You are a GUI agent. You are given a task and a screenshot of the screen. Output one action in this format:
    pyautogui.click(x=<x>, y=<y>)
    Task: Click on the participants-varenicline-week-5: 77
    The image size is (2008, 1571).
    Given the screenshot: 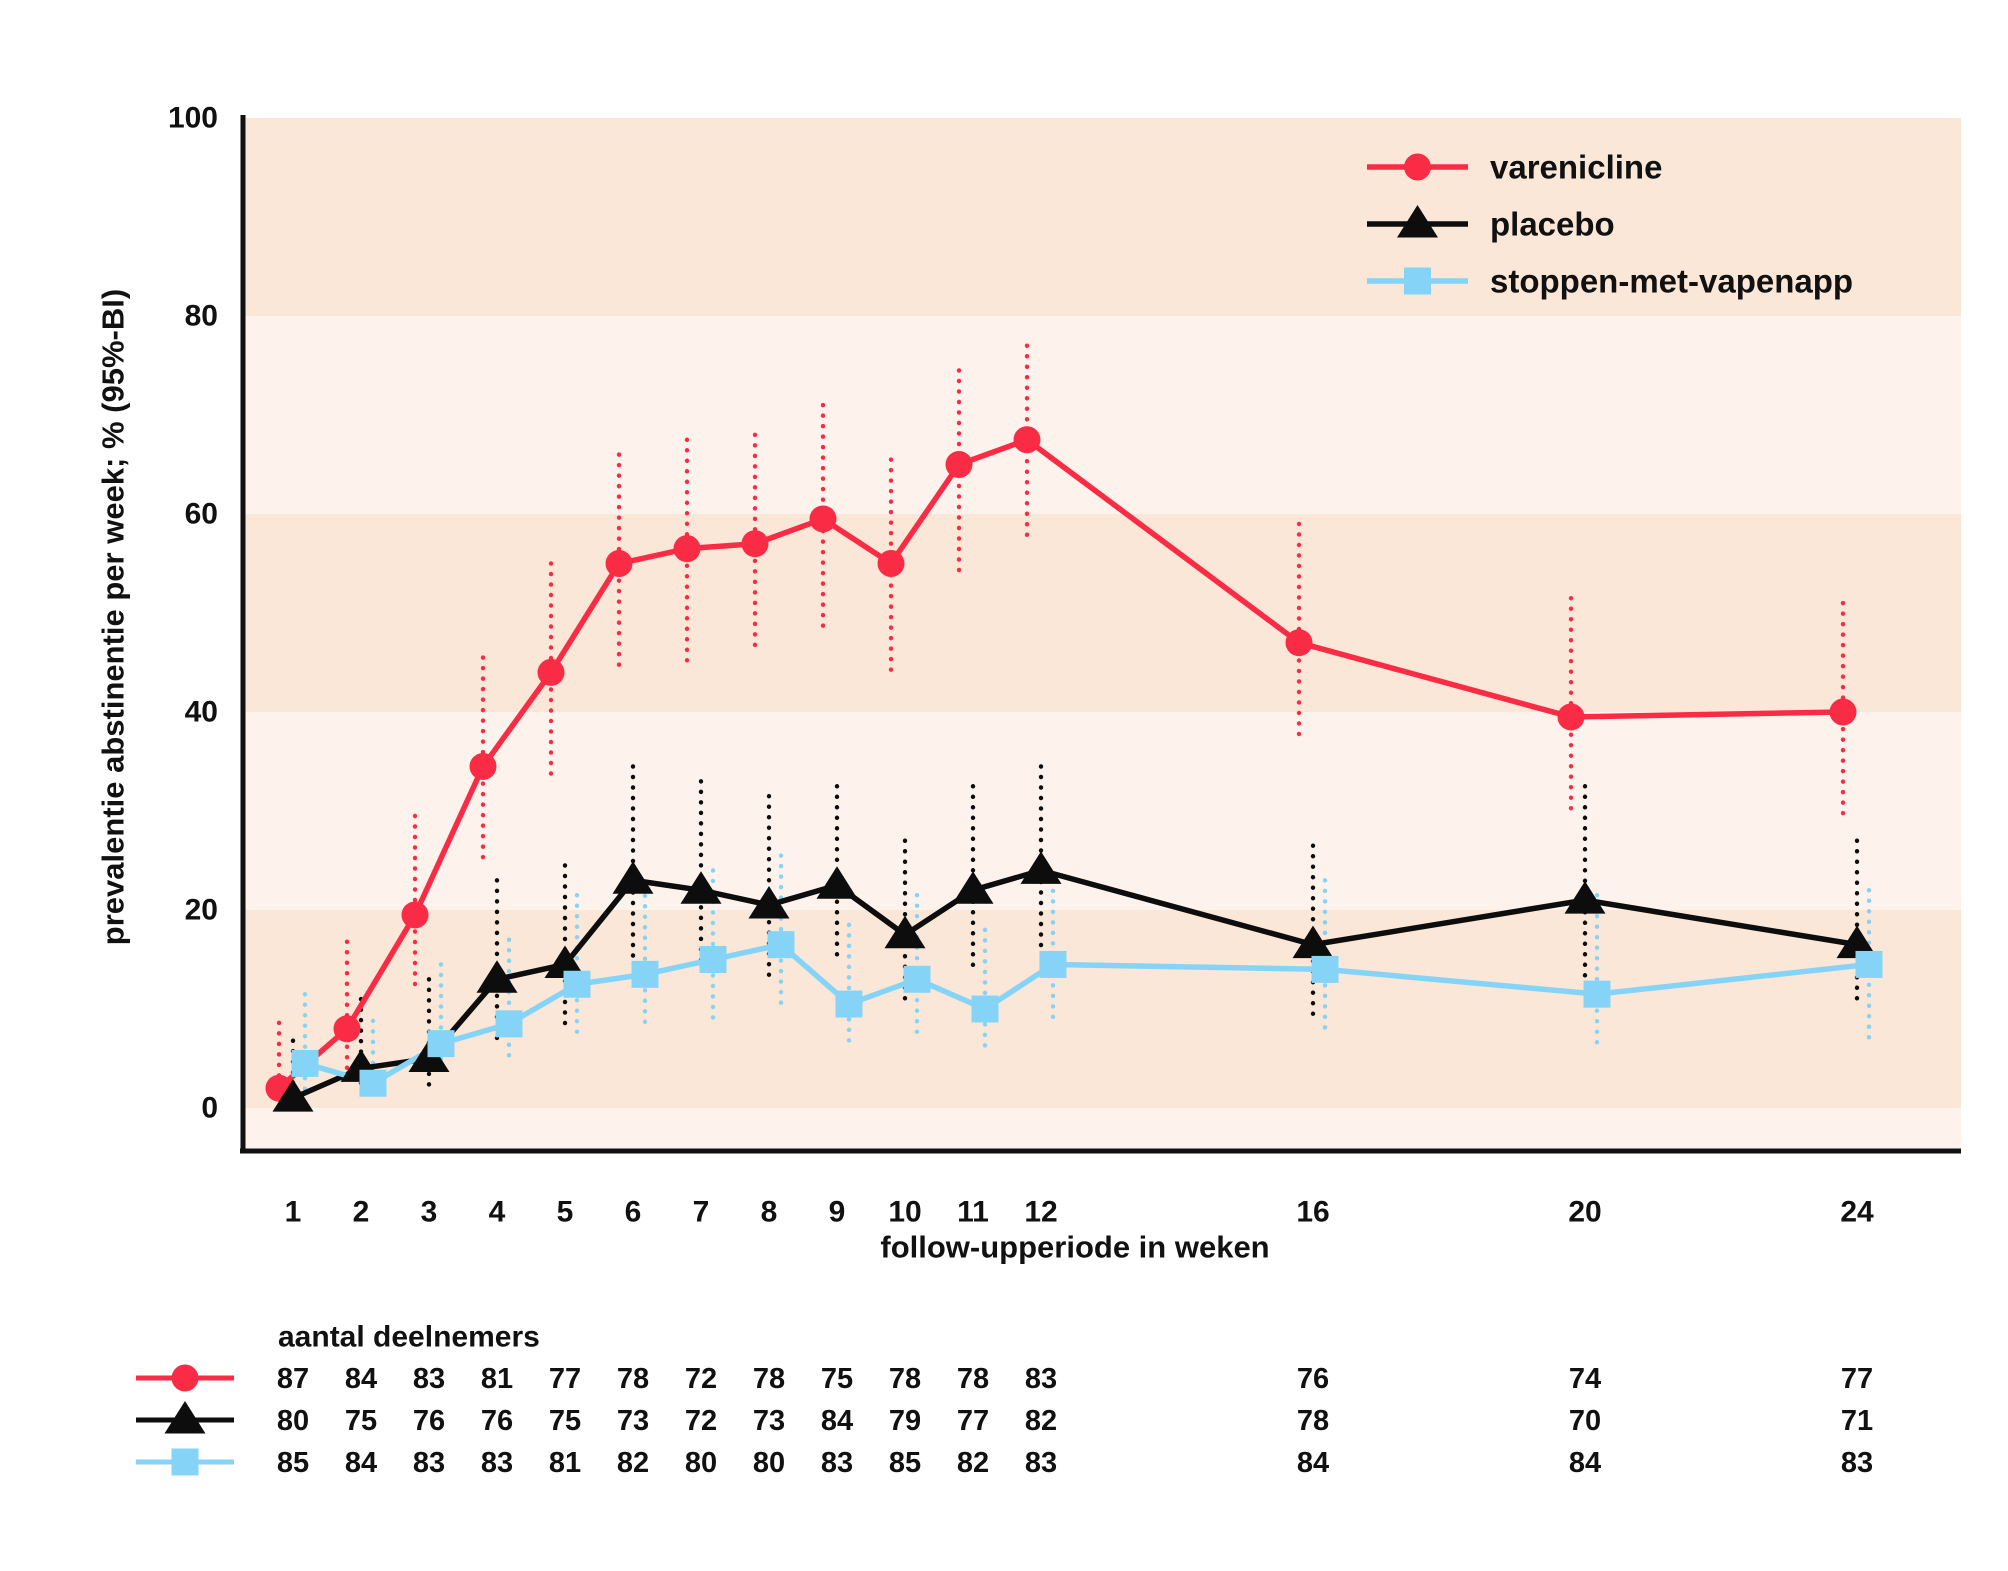 What is the action you would take?
    pyautogui.click(x=565, y=1379)
    